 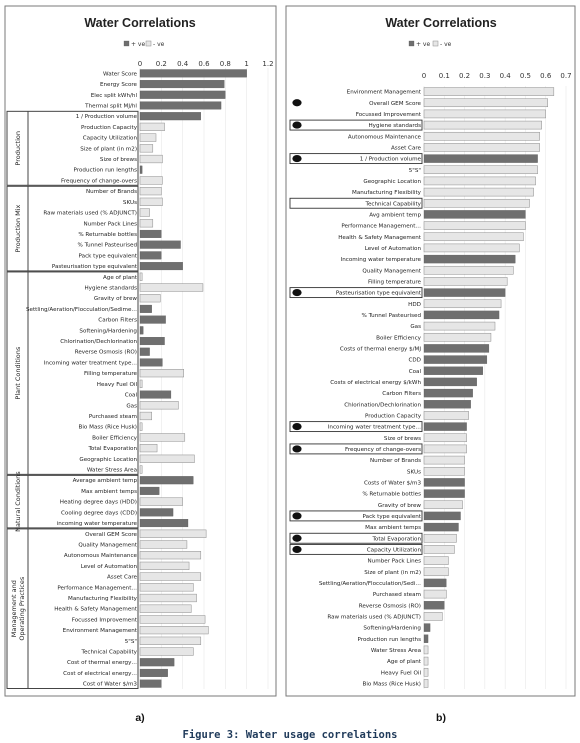 What do you see at coordinates (401, 673) in the screenshot?
I see `category-label: Heavy Fuel Oil` at bounding box center [401, 673].